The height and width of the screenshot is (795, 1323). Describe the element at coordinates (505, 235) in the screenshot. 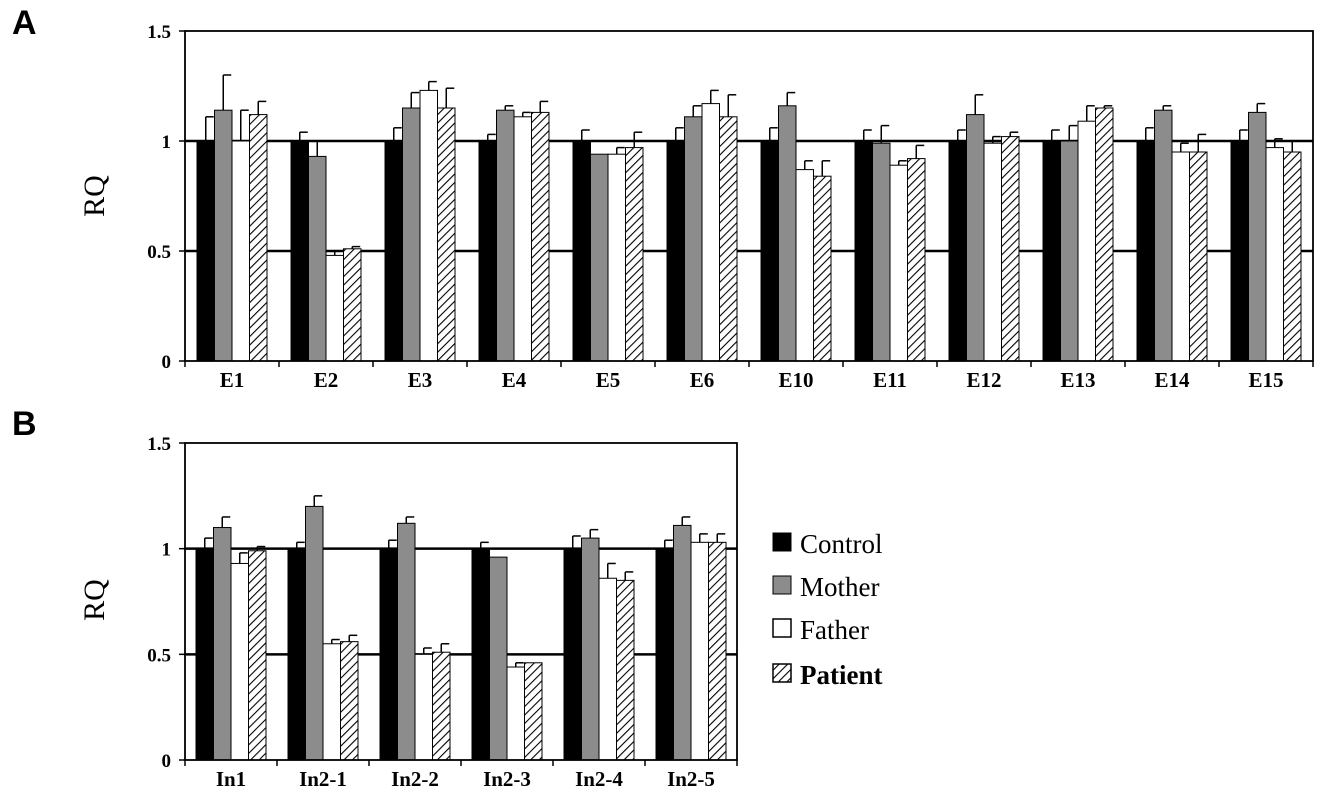

I see `bar-a-mother-e4` at that location.